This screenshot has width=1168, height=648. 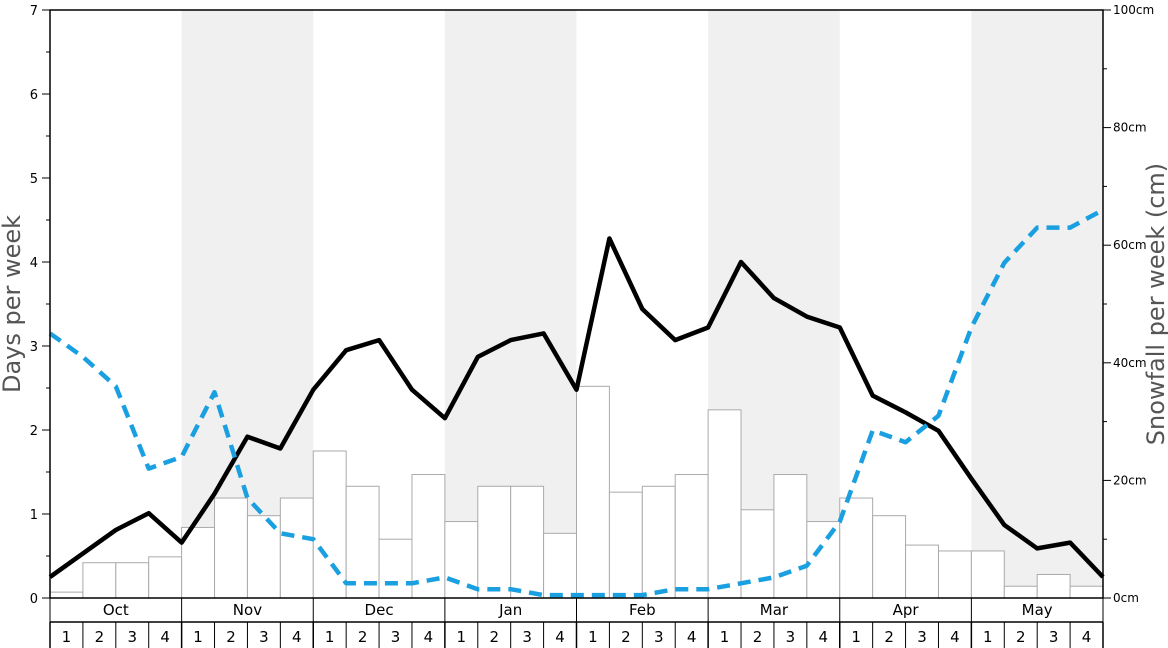 What do you see at coordinates (1133, 10) in the screenshot?
I see `right-tick-label: 100cm` at bounding box center [1133, 10].